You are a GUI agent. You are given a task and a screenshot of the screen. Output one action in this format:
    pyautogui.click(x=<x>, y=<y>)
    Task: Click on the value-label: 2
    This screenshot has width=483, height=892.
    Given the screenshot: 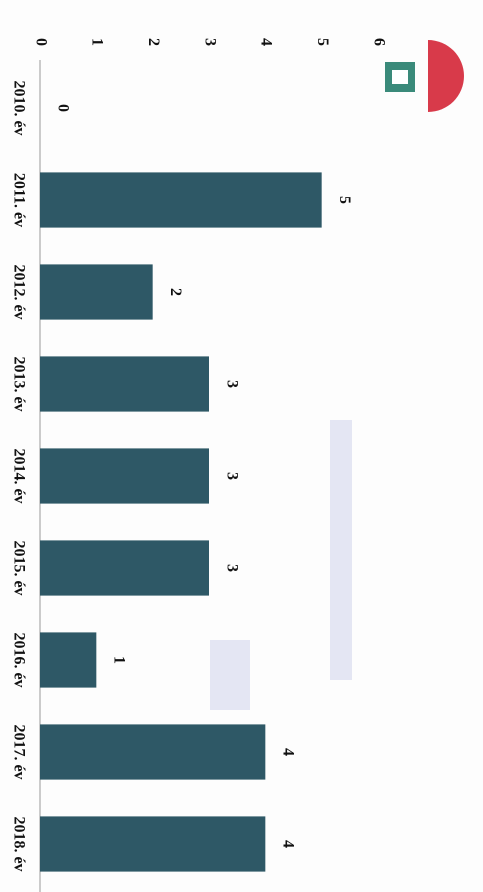 What is the action you would take?
    pyautogui.click(x=175, y=292)
    